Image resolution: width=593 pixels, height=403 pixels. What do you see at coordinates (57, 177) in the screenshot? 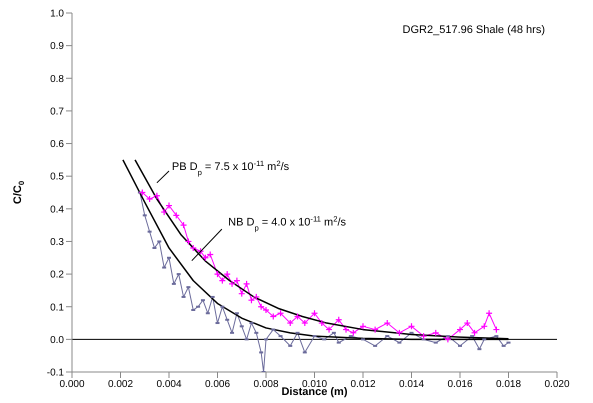
I see `y-tick-label: 0.5` at bounding box center [57, 177].